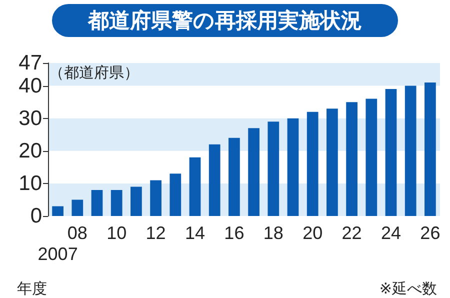 The image size is (450, 298). Describe the element at coordinates (36, 216) in the screenshot. I see `y-tick-label: 0` at that location.